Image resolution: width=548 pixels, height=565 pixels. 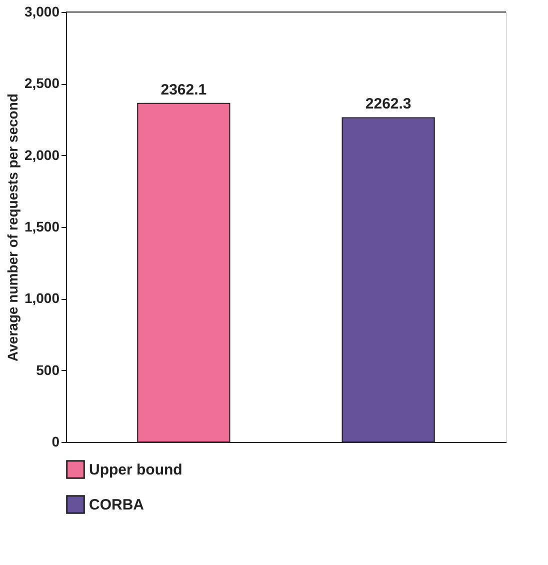 I want to click on legend-label: CORBA, so click(x=116, y=505).